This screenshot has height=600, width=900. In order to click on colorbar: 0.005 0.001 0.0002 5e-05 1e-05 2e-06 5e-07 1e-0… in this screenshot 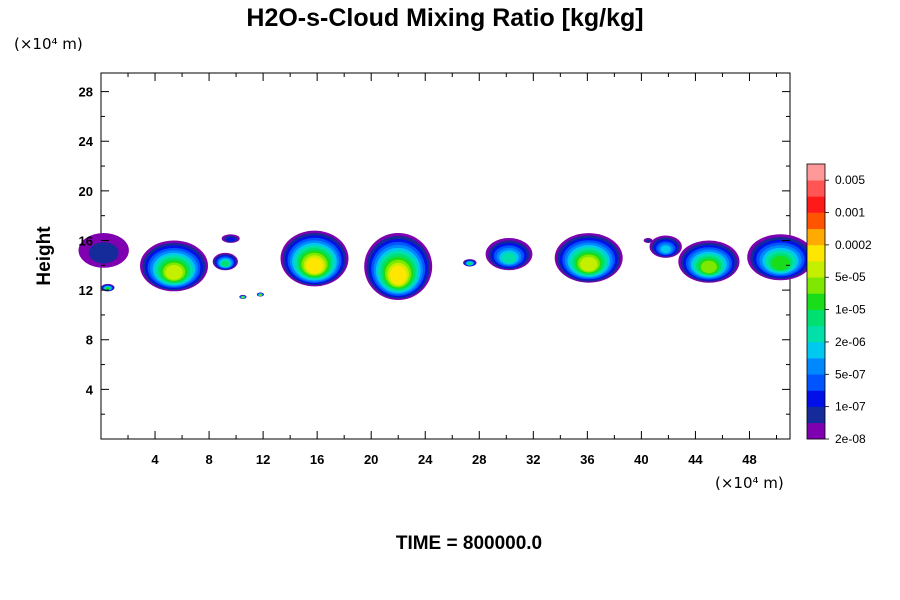, I will do `click(839, 304)`.